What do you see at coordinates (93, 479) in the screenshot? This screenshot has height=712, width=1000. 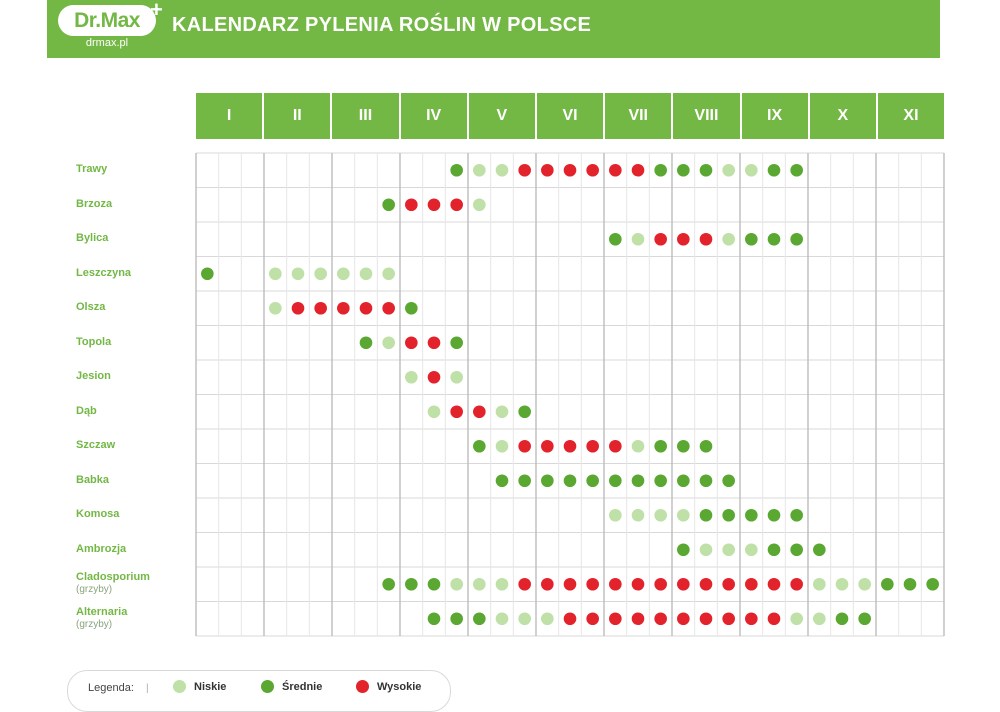 I see `plant-name: Babka` at bounding box center [93, 479].